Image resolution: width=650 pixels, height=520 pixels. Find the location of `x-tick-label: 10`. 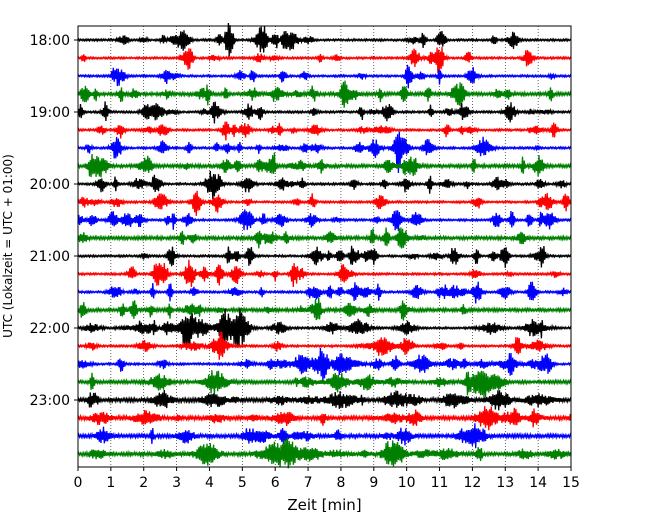

x-tick-label: 10 is located at coordinates (407, 483).